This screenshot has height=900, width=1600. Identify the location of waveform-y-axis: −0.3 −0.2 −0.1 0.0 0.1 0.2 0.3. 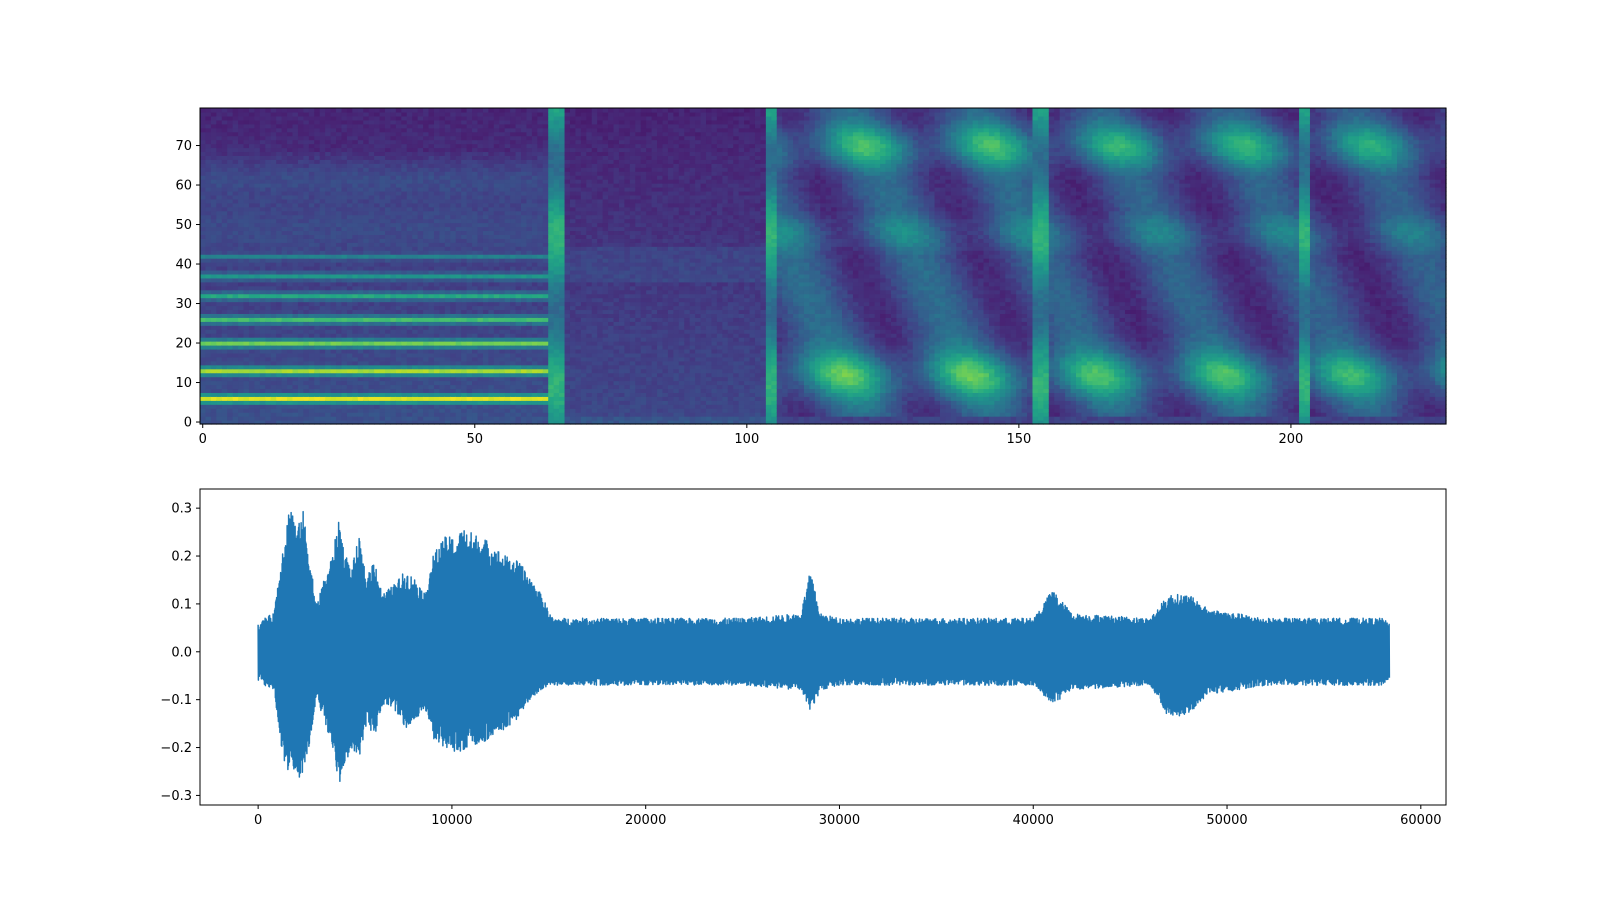
(180, 653).